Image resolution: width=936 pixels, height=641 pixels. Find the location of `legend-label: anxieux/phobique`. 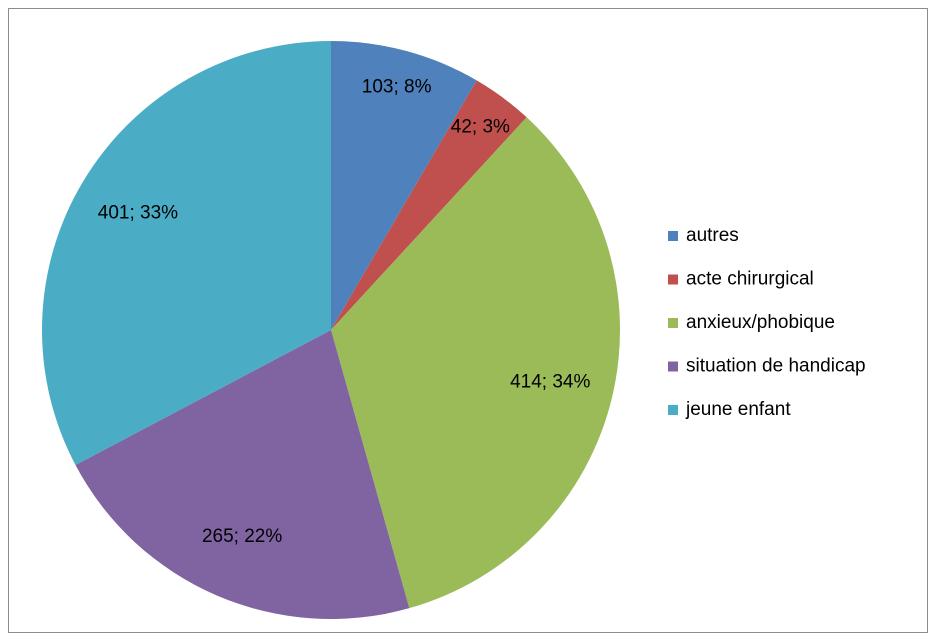

legend-label: anxieux/phobique is located at coordinates (760, 322).